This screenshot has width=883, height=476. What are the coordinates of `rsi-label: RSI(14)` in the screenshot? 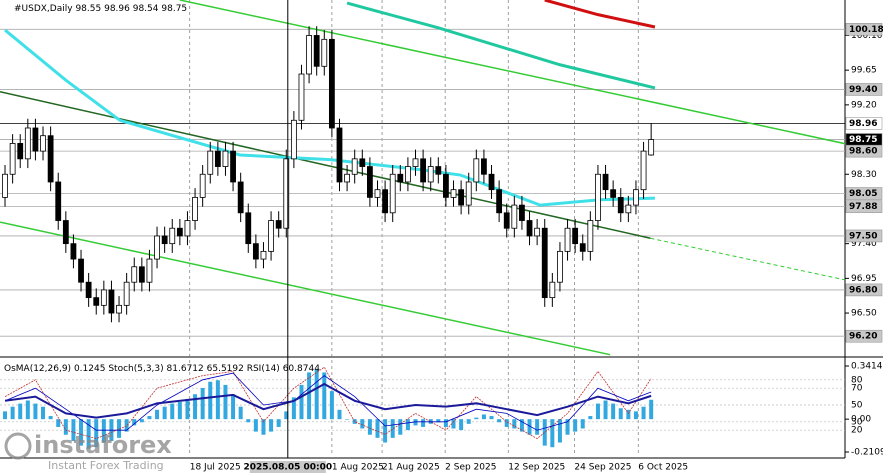 It's located at (263, 369).